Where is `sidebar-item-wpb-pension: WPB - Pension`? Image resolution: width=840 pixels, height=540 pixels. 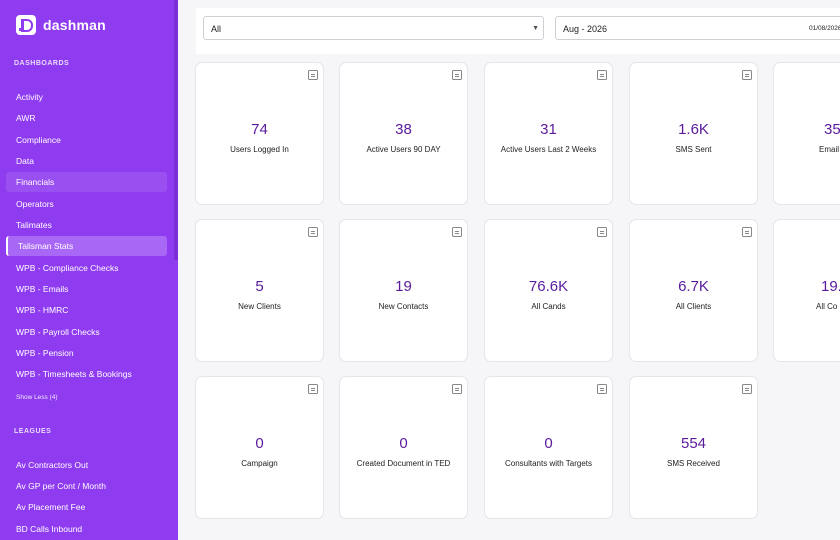
sidebar-item-wpb-pension: WPB - Pension is located at coordinates (45, 353).